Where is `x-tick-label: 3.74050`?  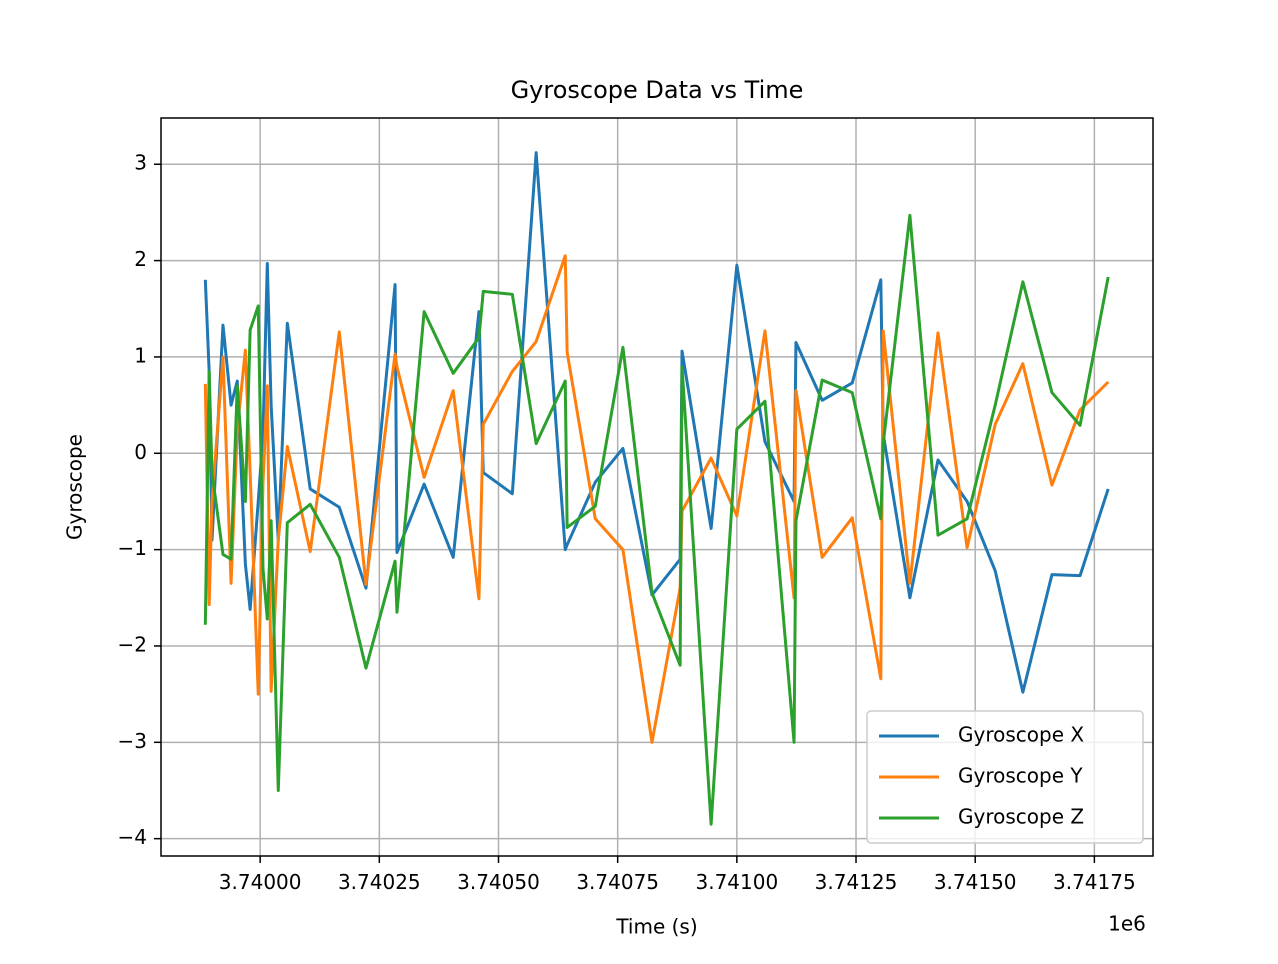 x-tick-label: 3.74050 is located at coordinates (498, 882).